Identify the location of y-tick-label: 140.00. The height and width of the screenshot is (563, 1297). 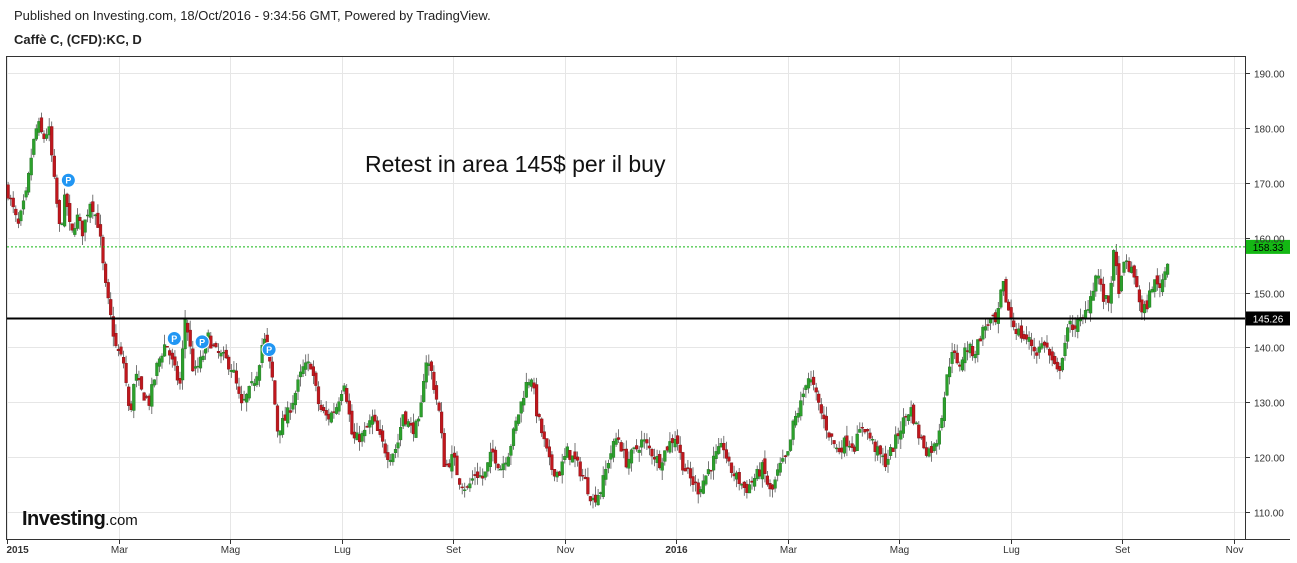
(1269, 349).